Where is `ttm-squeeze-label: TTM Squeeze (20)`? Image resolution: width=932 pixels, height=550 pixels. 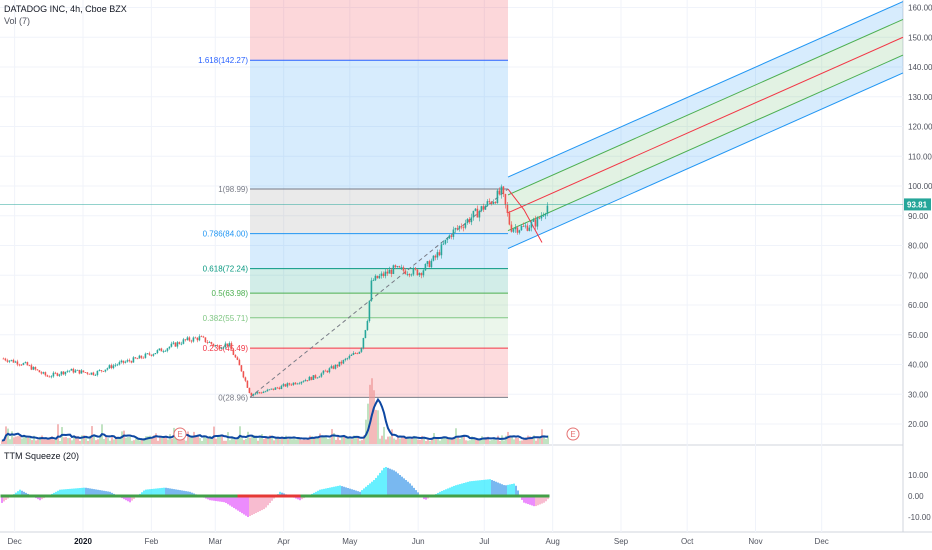 ttm-squeeze-label: TTM Squeeze (20) is located at coordinates (42, 456).